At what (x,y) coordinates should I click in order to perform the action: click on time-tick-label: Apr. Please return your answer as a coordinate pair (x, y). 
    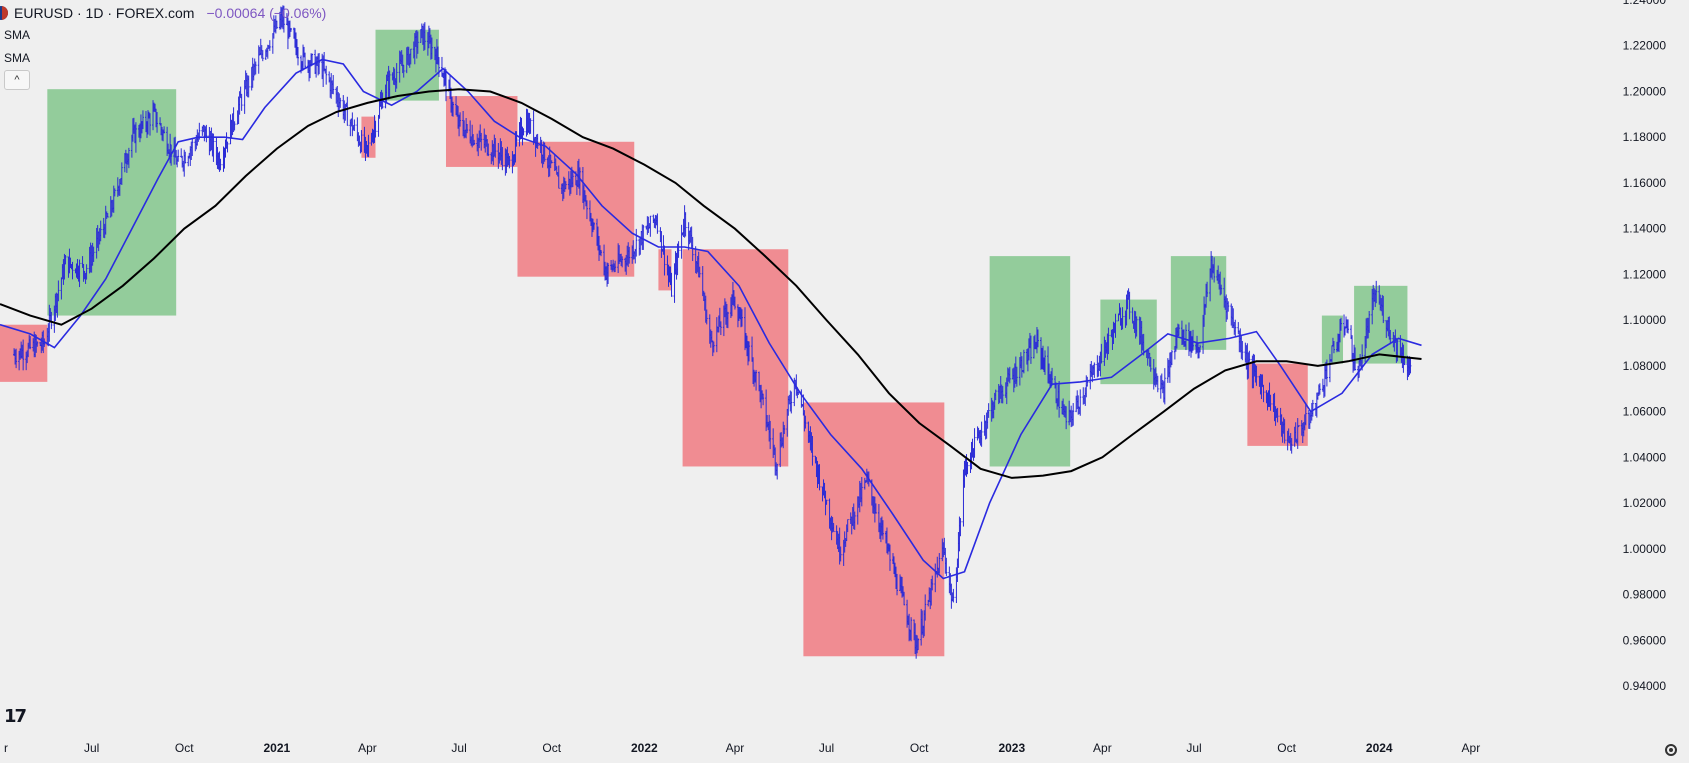
    Looking at the image, I should click on (1471, 748).